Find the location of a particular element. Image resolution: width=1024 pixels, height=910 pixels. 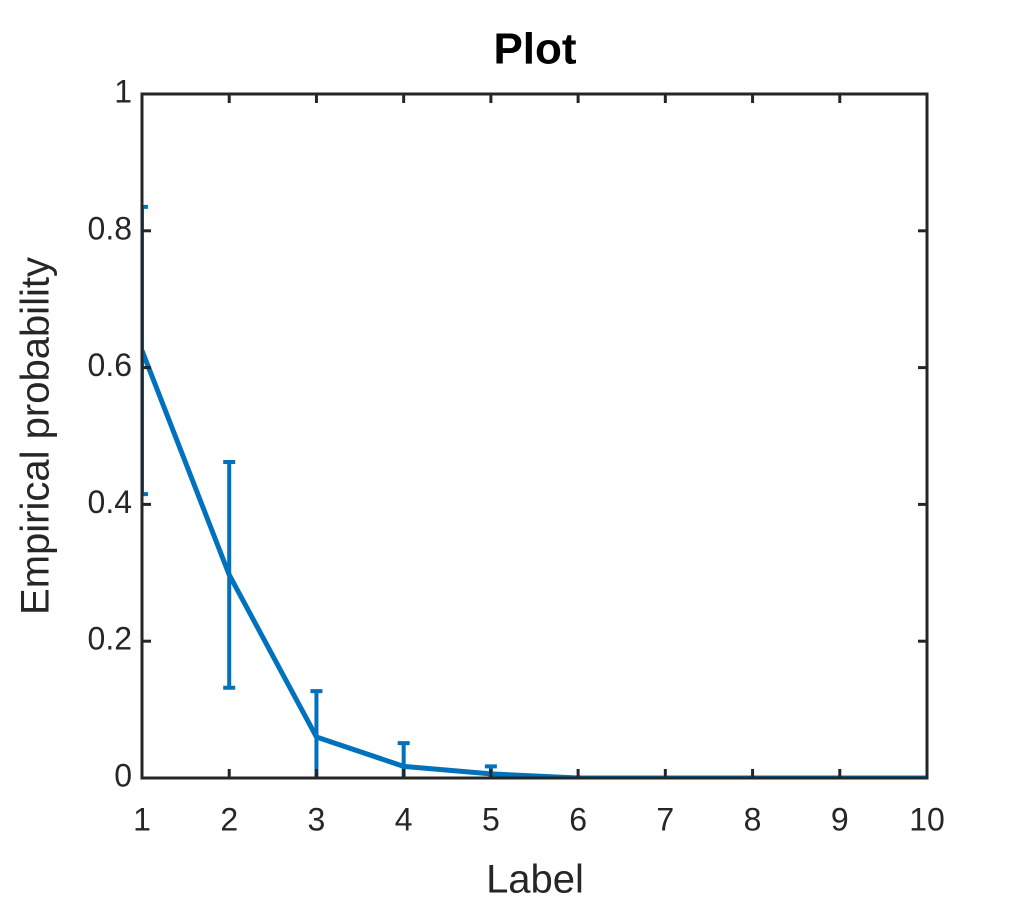

y-tick-label: 0.8 is located at coordinates (110, 228).